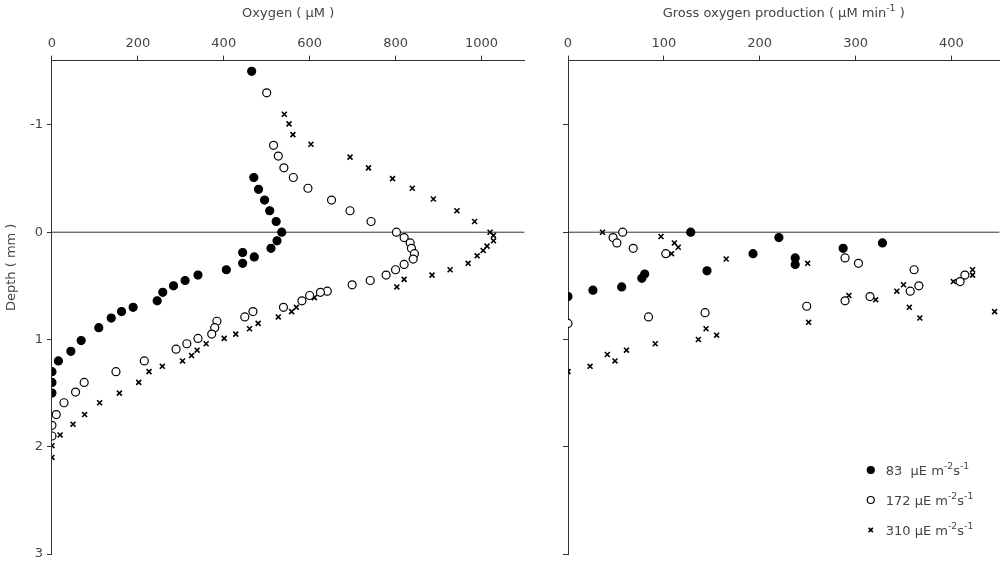  I want to click on x-tick-label: 300, so click(856, 43).